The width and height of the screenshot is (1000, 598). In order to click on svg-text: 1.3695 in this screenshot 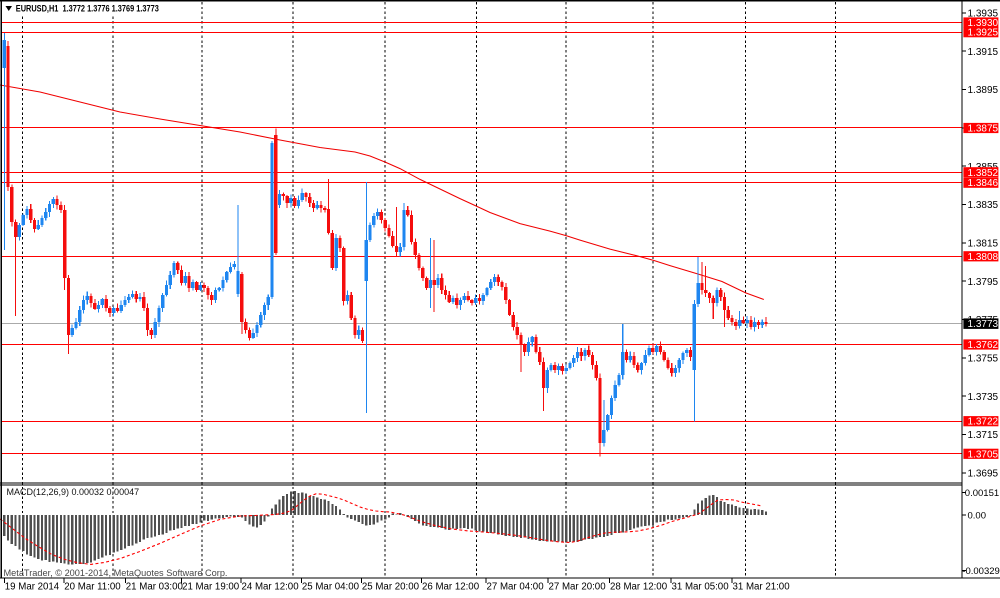, I will do `click(983, 474)`.